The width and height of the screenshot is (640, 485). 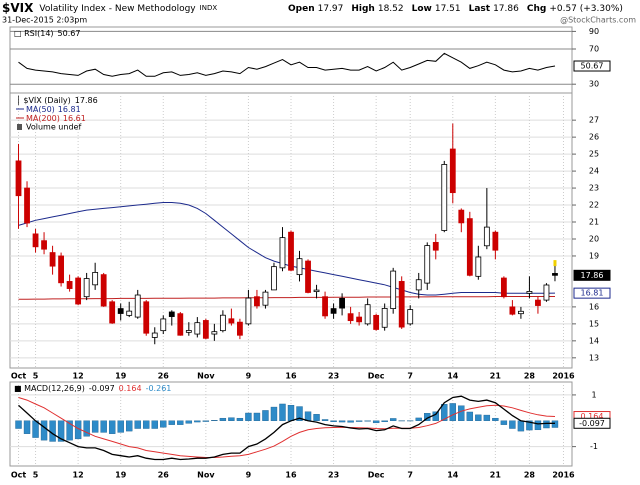 I want to click on value-badge-label: -0.097, so click(x=592, y=423).